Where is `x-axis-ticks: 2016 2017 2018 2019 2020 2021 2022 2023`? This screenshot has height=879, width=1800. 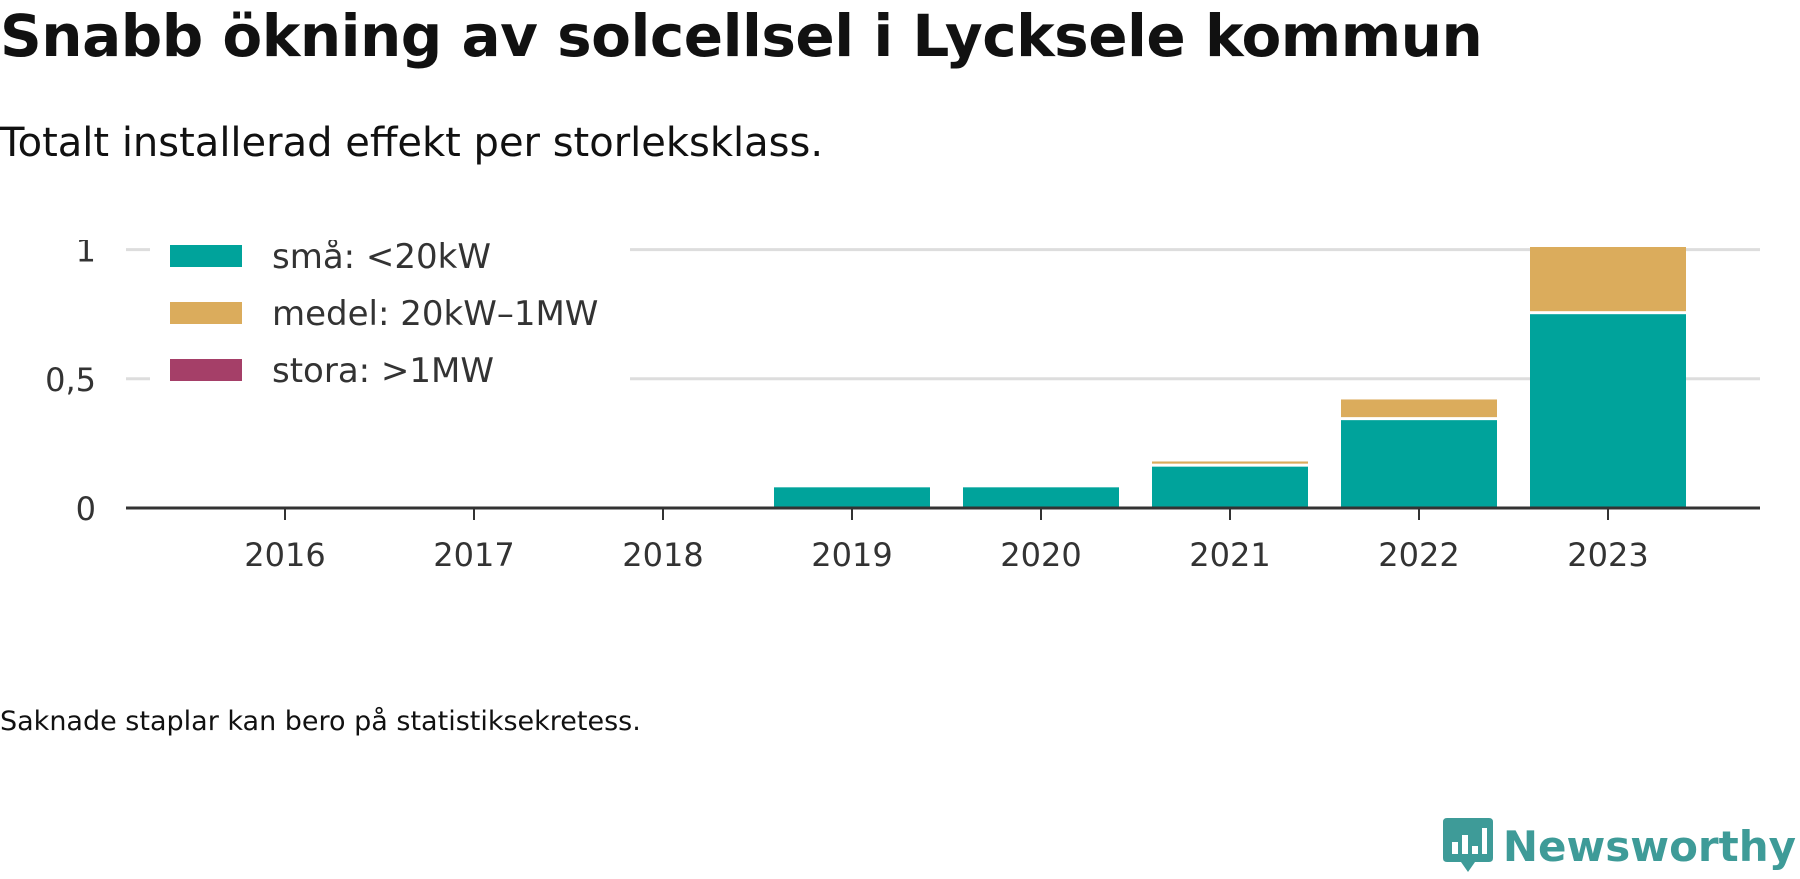 x-axis-ticks: 2016 2017 2018 2019 2020 2021 2022 2023 is located at coordinates (946, 541).